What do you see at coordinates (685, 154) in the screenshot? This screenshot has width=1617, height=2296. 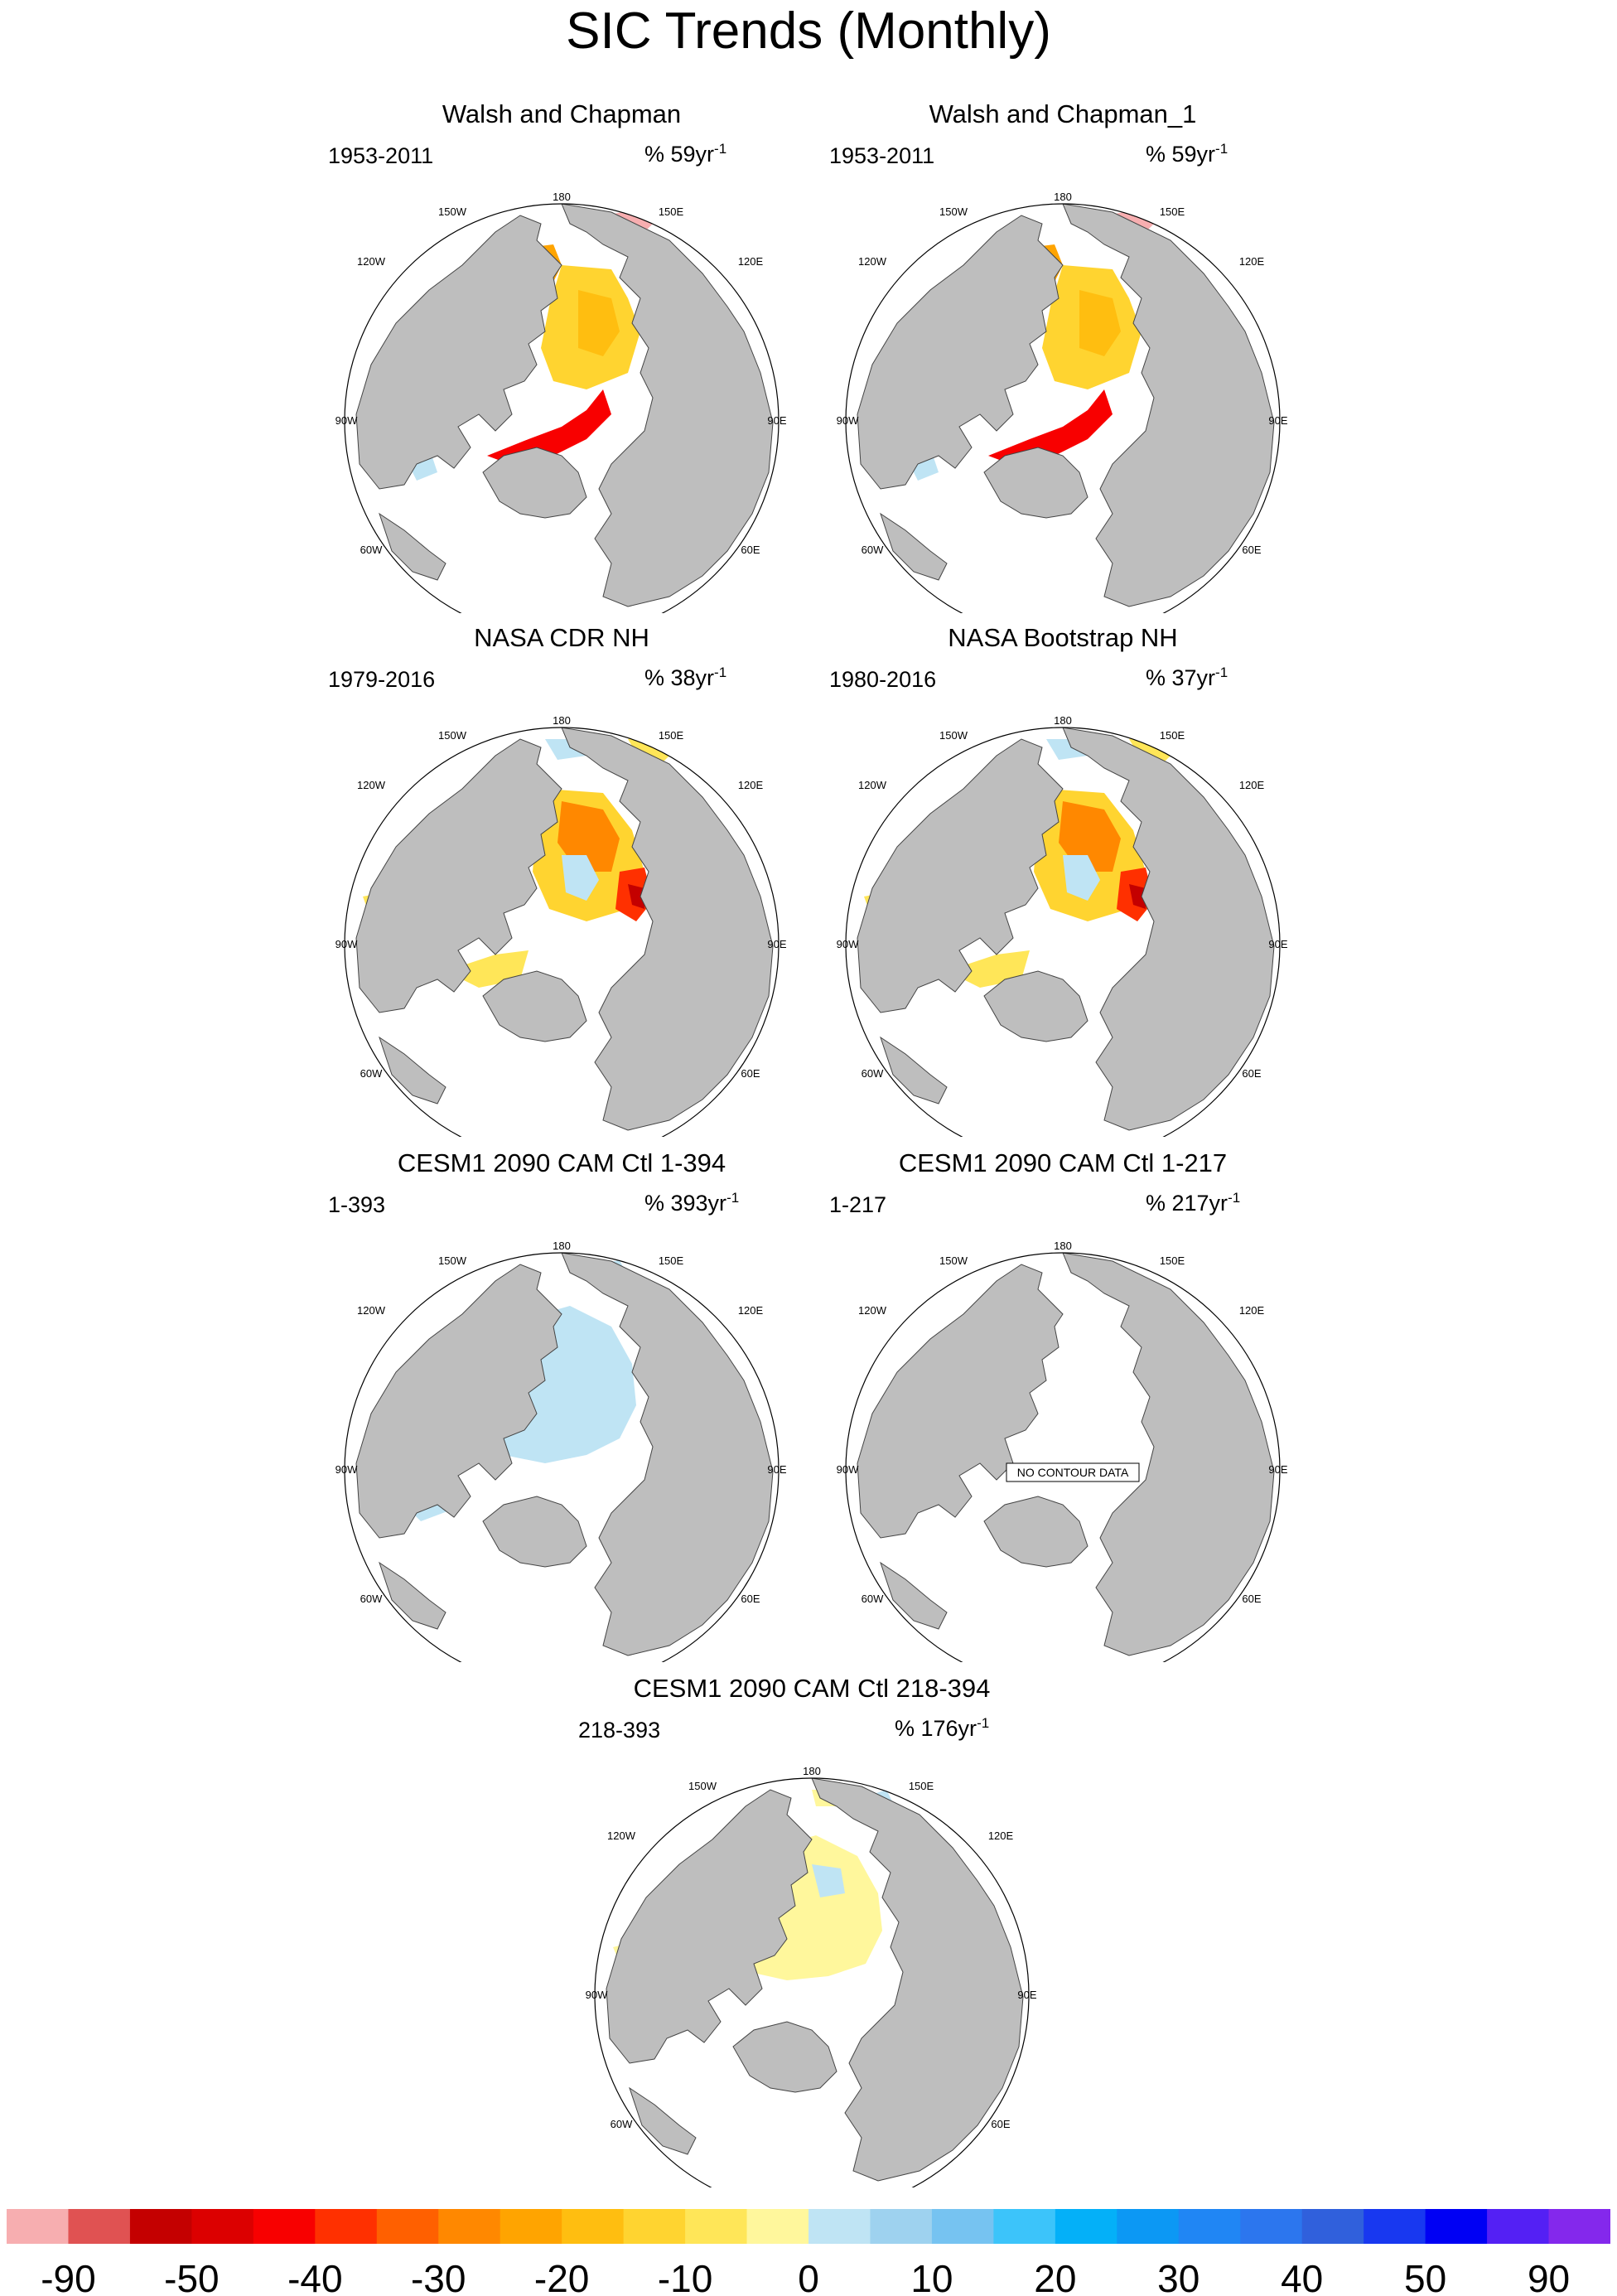 I see `panel-rate: % 59yr-1` at bounding box center [685, 154].